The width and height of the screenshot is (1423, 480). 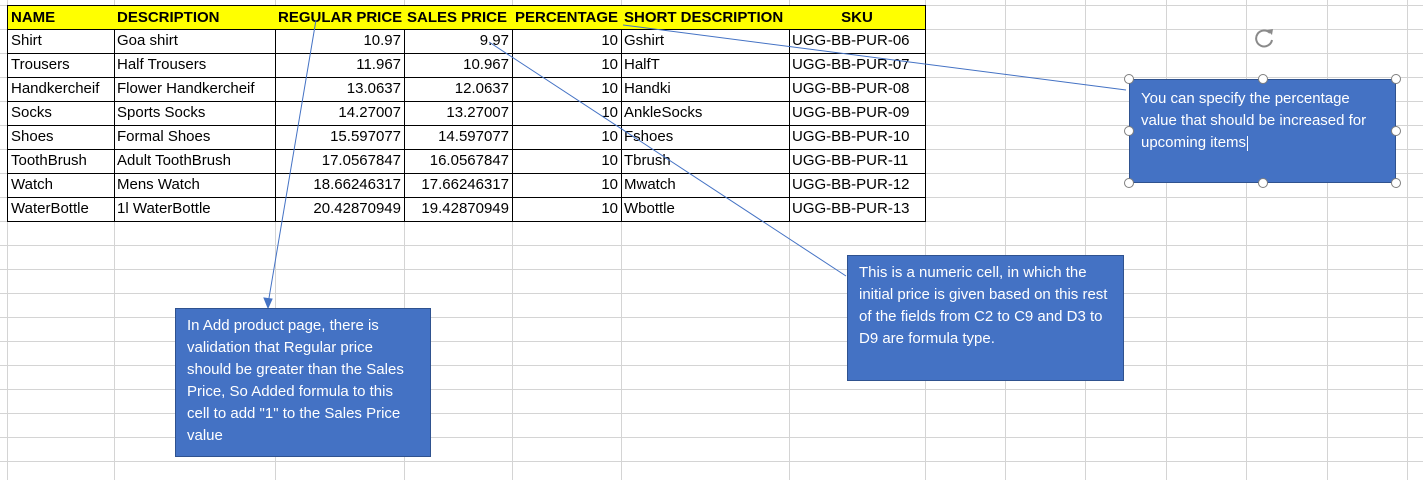 I want to click on cell-sku: UGG-BB-PUR-07, so click(x=857, y=65).